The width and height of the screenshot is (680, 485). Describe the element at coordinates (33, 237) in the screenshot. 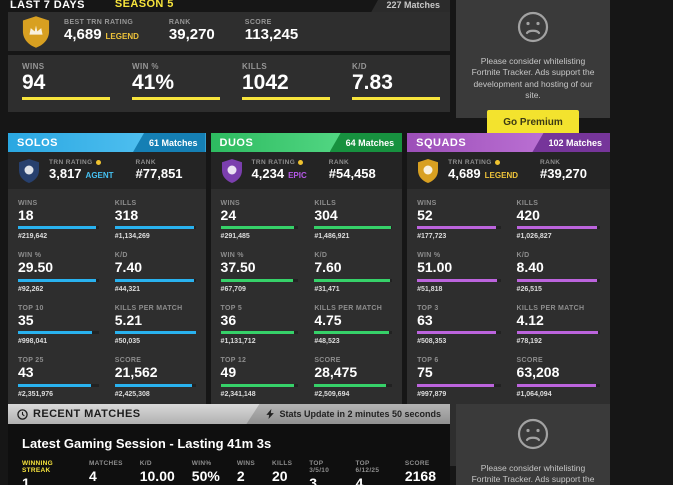

I see `mode-stat-rank: #219,642` at that location.